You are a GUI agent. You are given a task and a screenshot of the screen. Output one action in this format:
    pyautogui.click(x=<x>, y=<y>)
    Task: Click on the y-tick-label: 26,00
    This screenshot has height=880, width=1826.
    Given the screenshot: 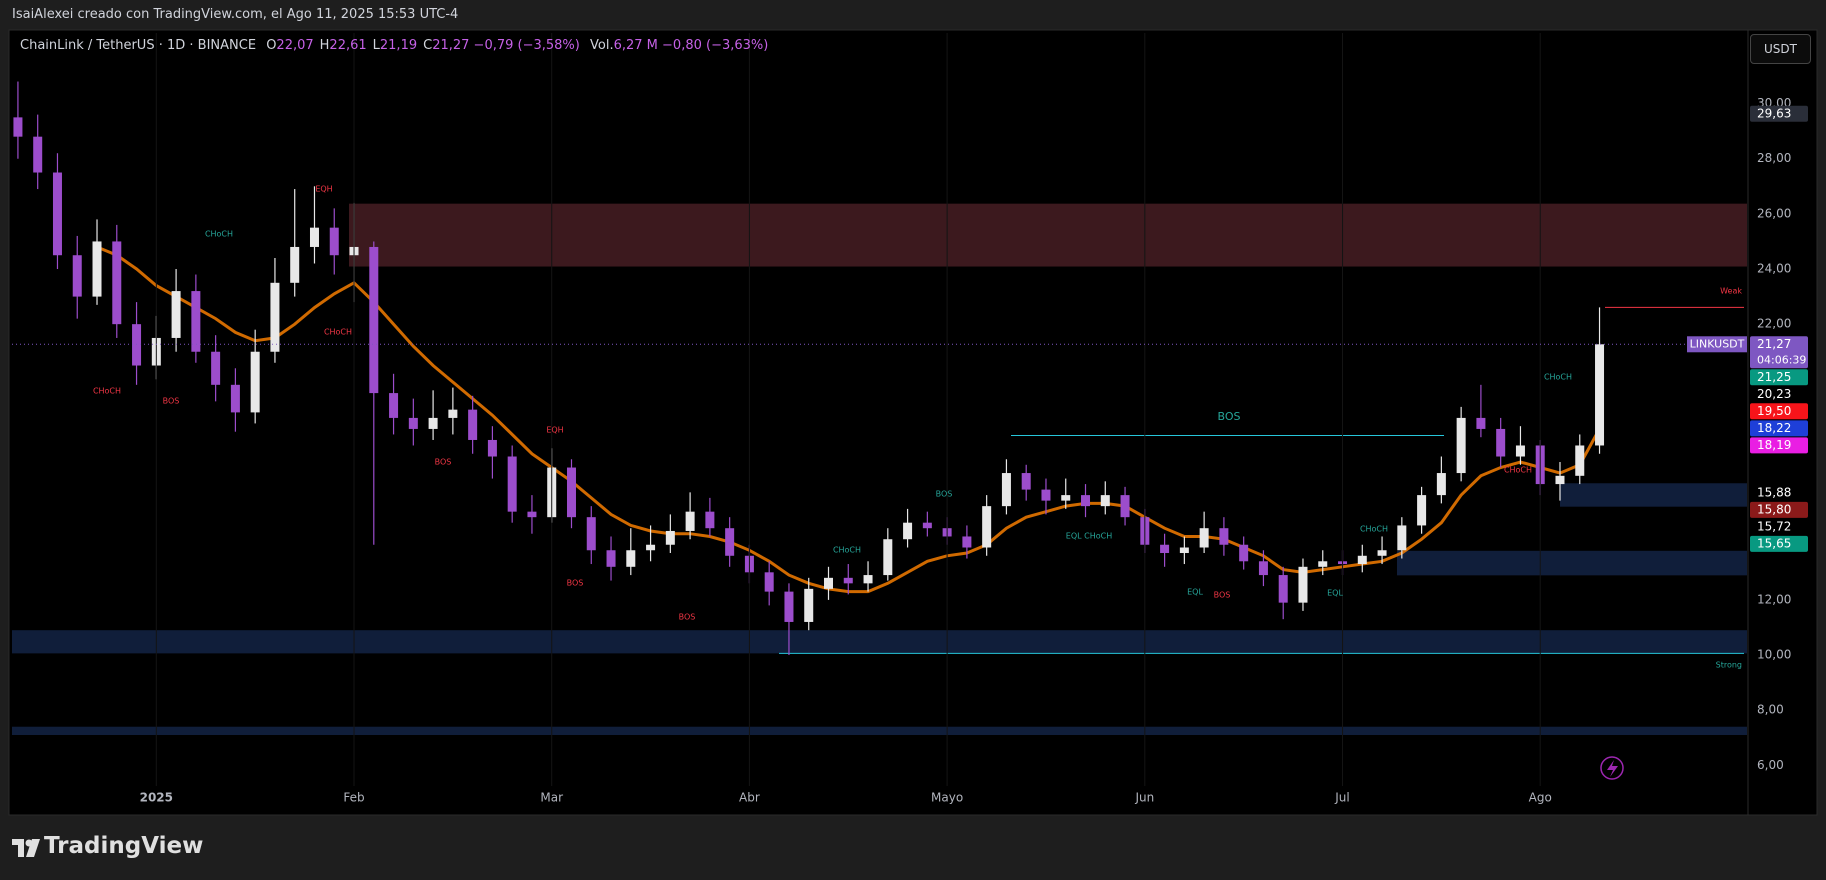 What is the action you would take?
    pyautogui.click(x=1774, y=213)
    